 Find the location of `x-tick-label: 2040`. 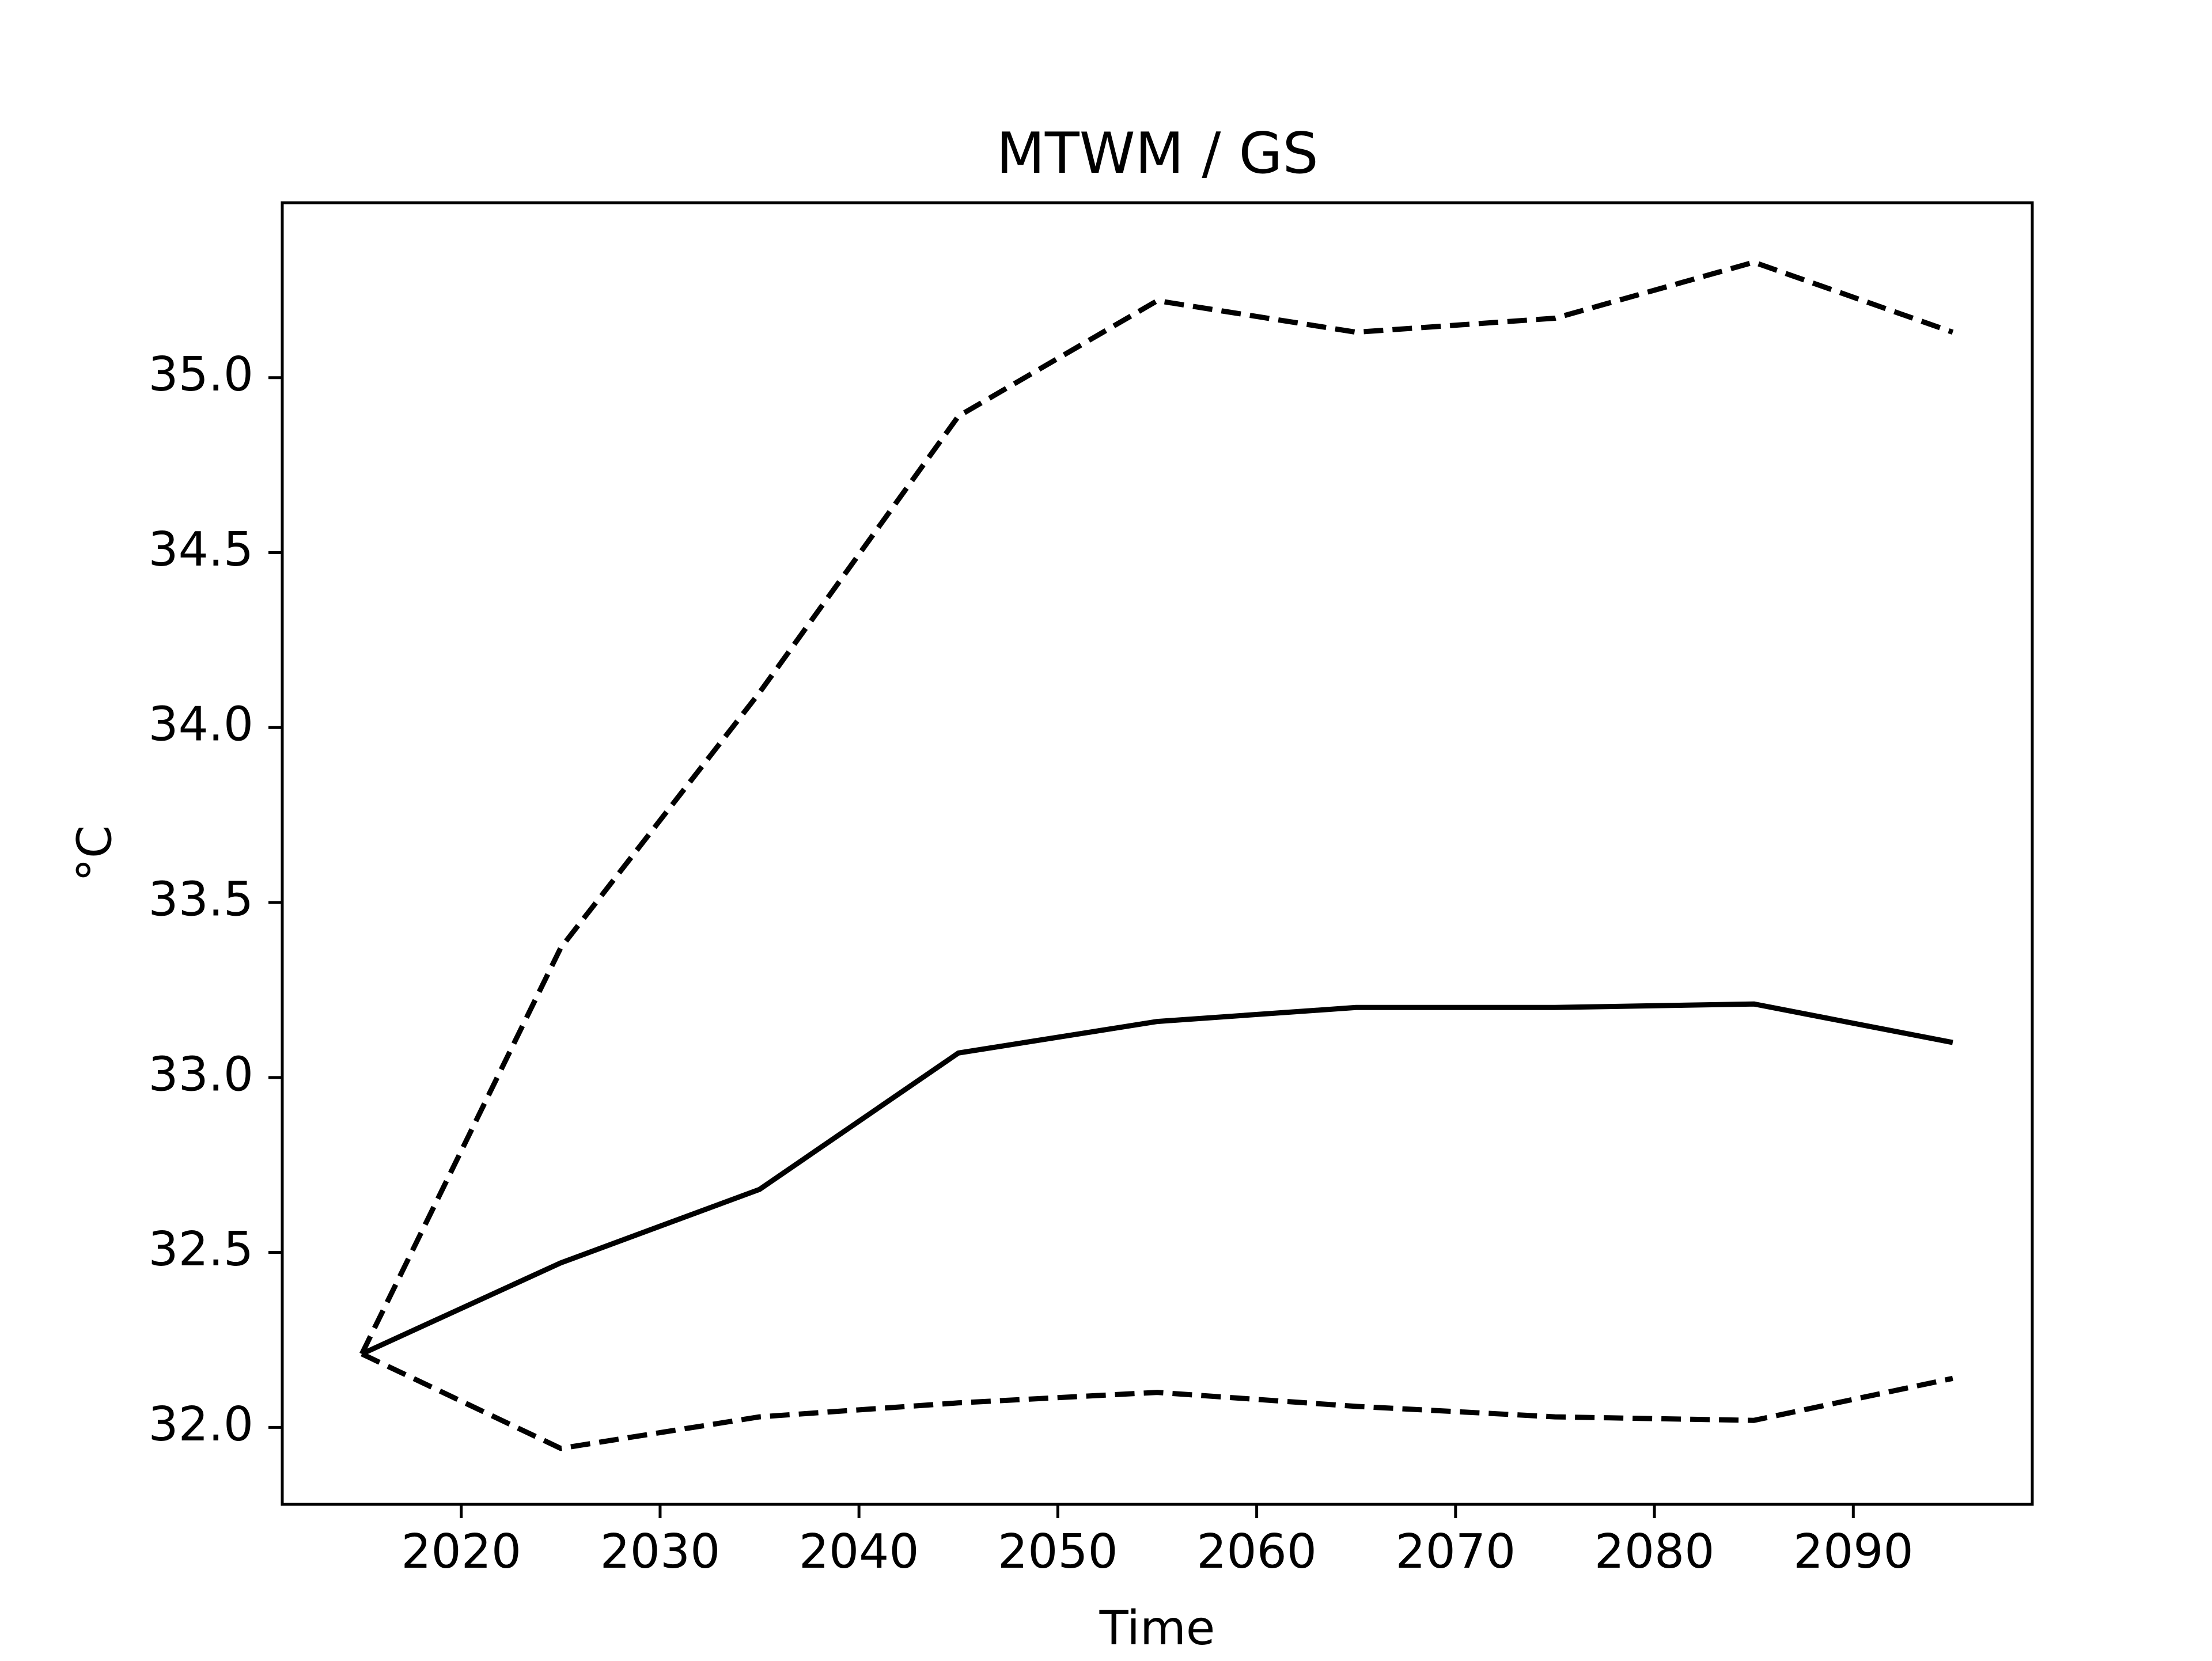

x-tick-label: 2040 is located at coordinates (859, 1552).